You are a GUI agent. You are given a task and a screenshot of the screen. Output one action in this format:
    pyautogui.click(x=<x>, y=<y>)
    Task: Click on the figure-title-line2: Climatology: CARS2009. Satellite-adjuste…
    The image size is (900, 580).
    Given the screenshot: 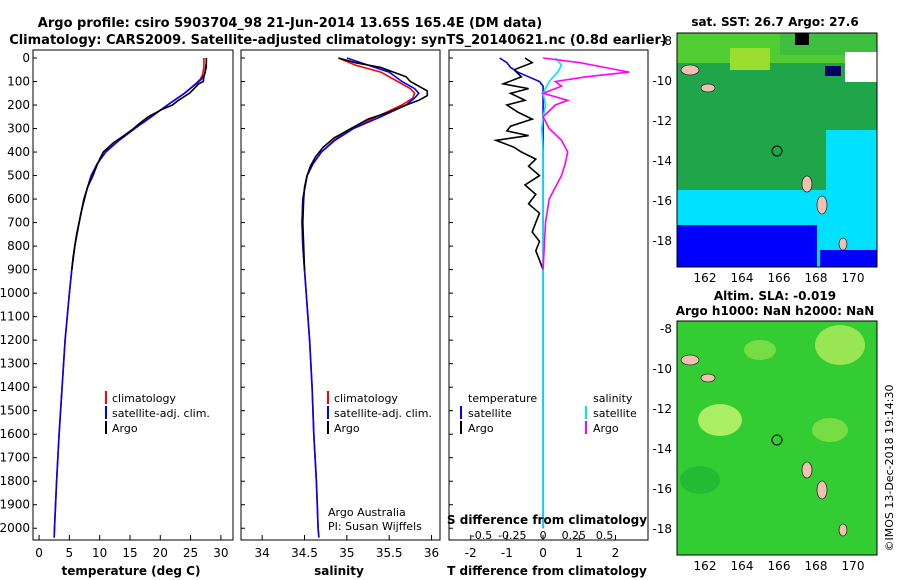 What is the action you would take?
    pyautogui.click(x=338, y=40)
    